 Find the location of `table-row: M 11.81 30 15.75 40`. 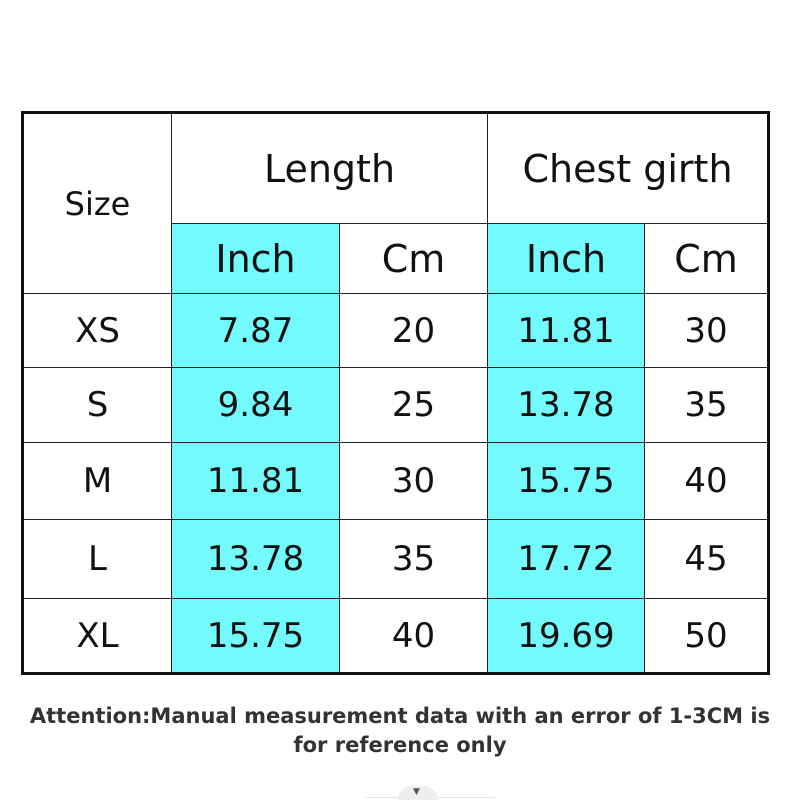

table-row: M 11.81 30 15.75 40 is located at coordinates (395, 481).